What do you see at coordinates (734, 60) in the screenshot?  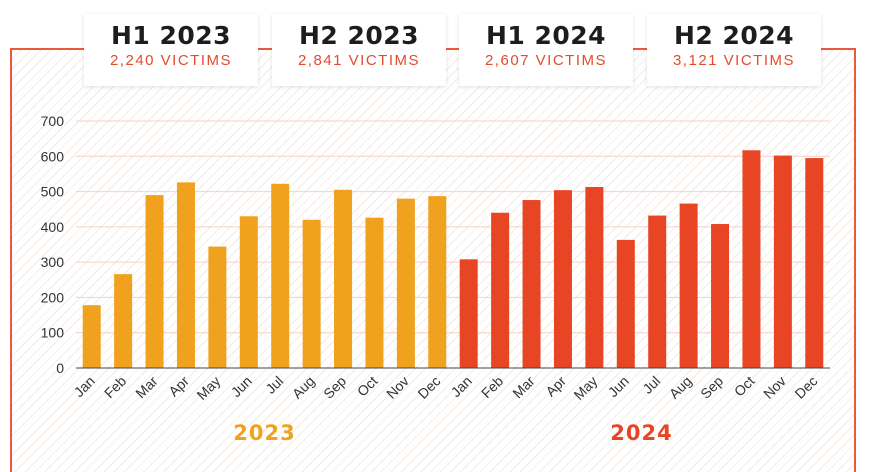 I see `card-victims: 3,121 VICTIMS` at bounding box center [734, 60].